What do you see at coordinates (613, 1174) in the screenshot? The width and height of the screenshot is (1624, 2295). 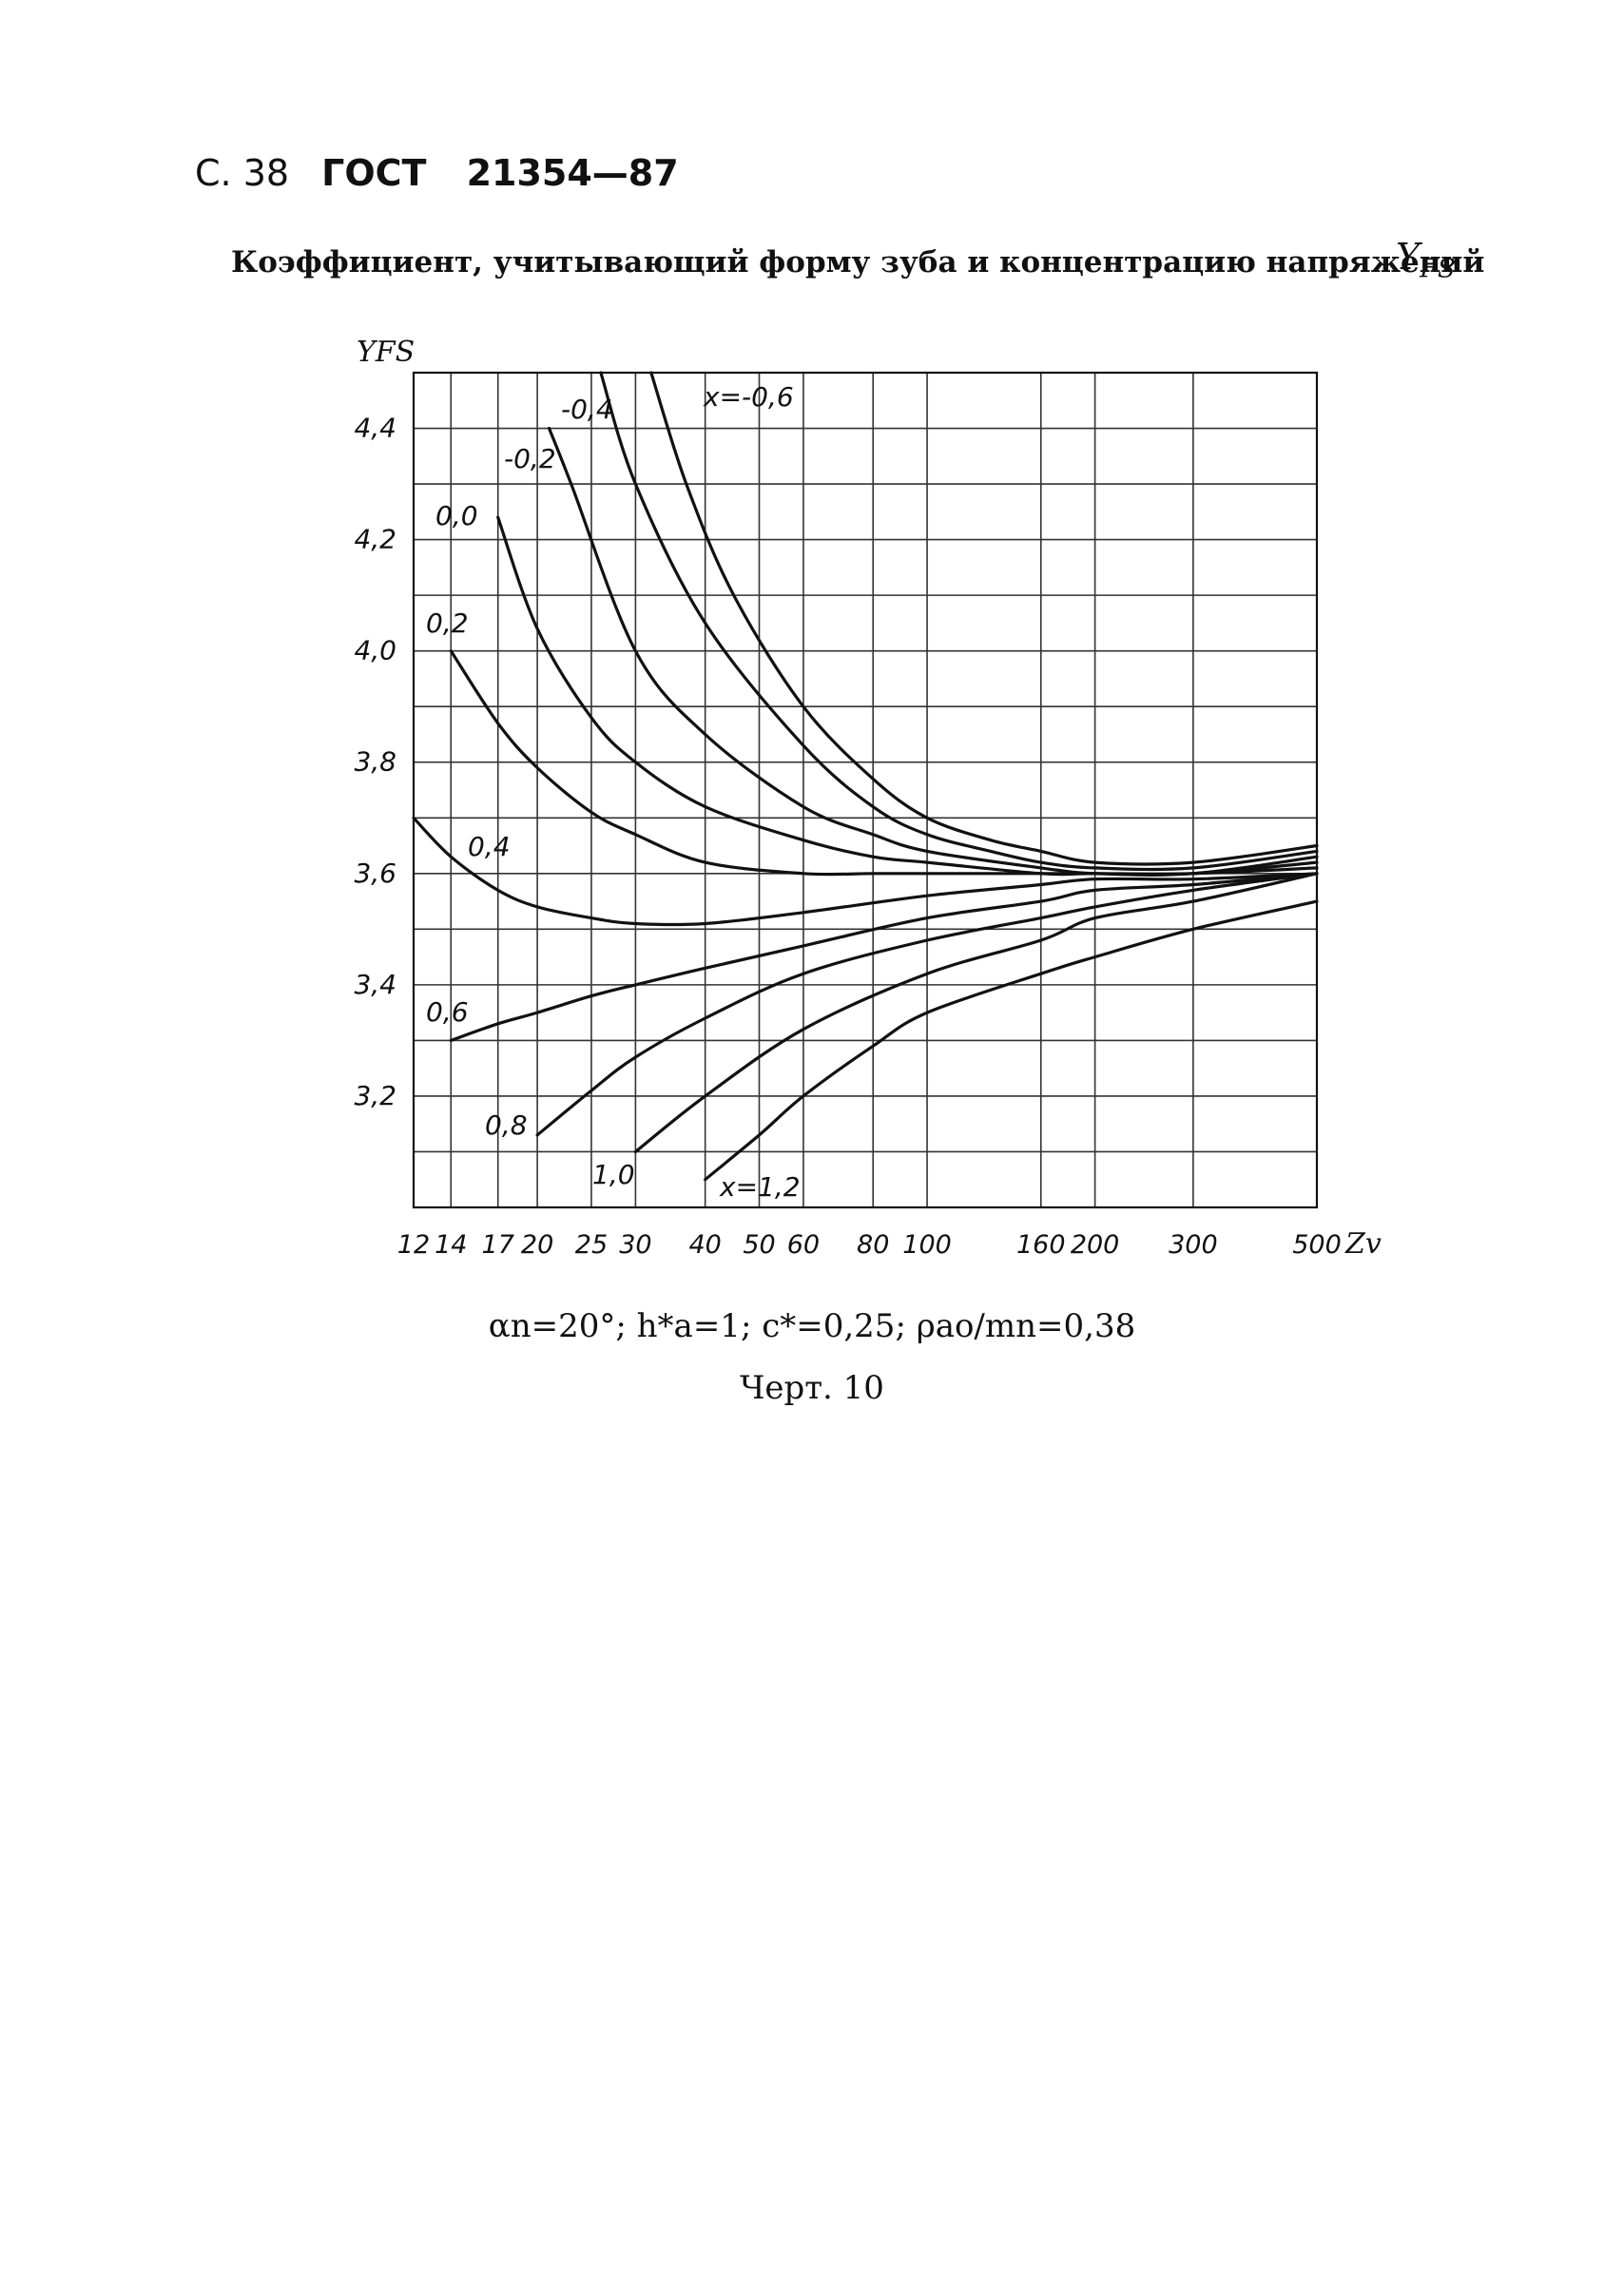 I see `series-label: 1,0` at bounding box center [613, 1174].